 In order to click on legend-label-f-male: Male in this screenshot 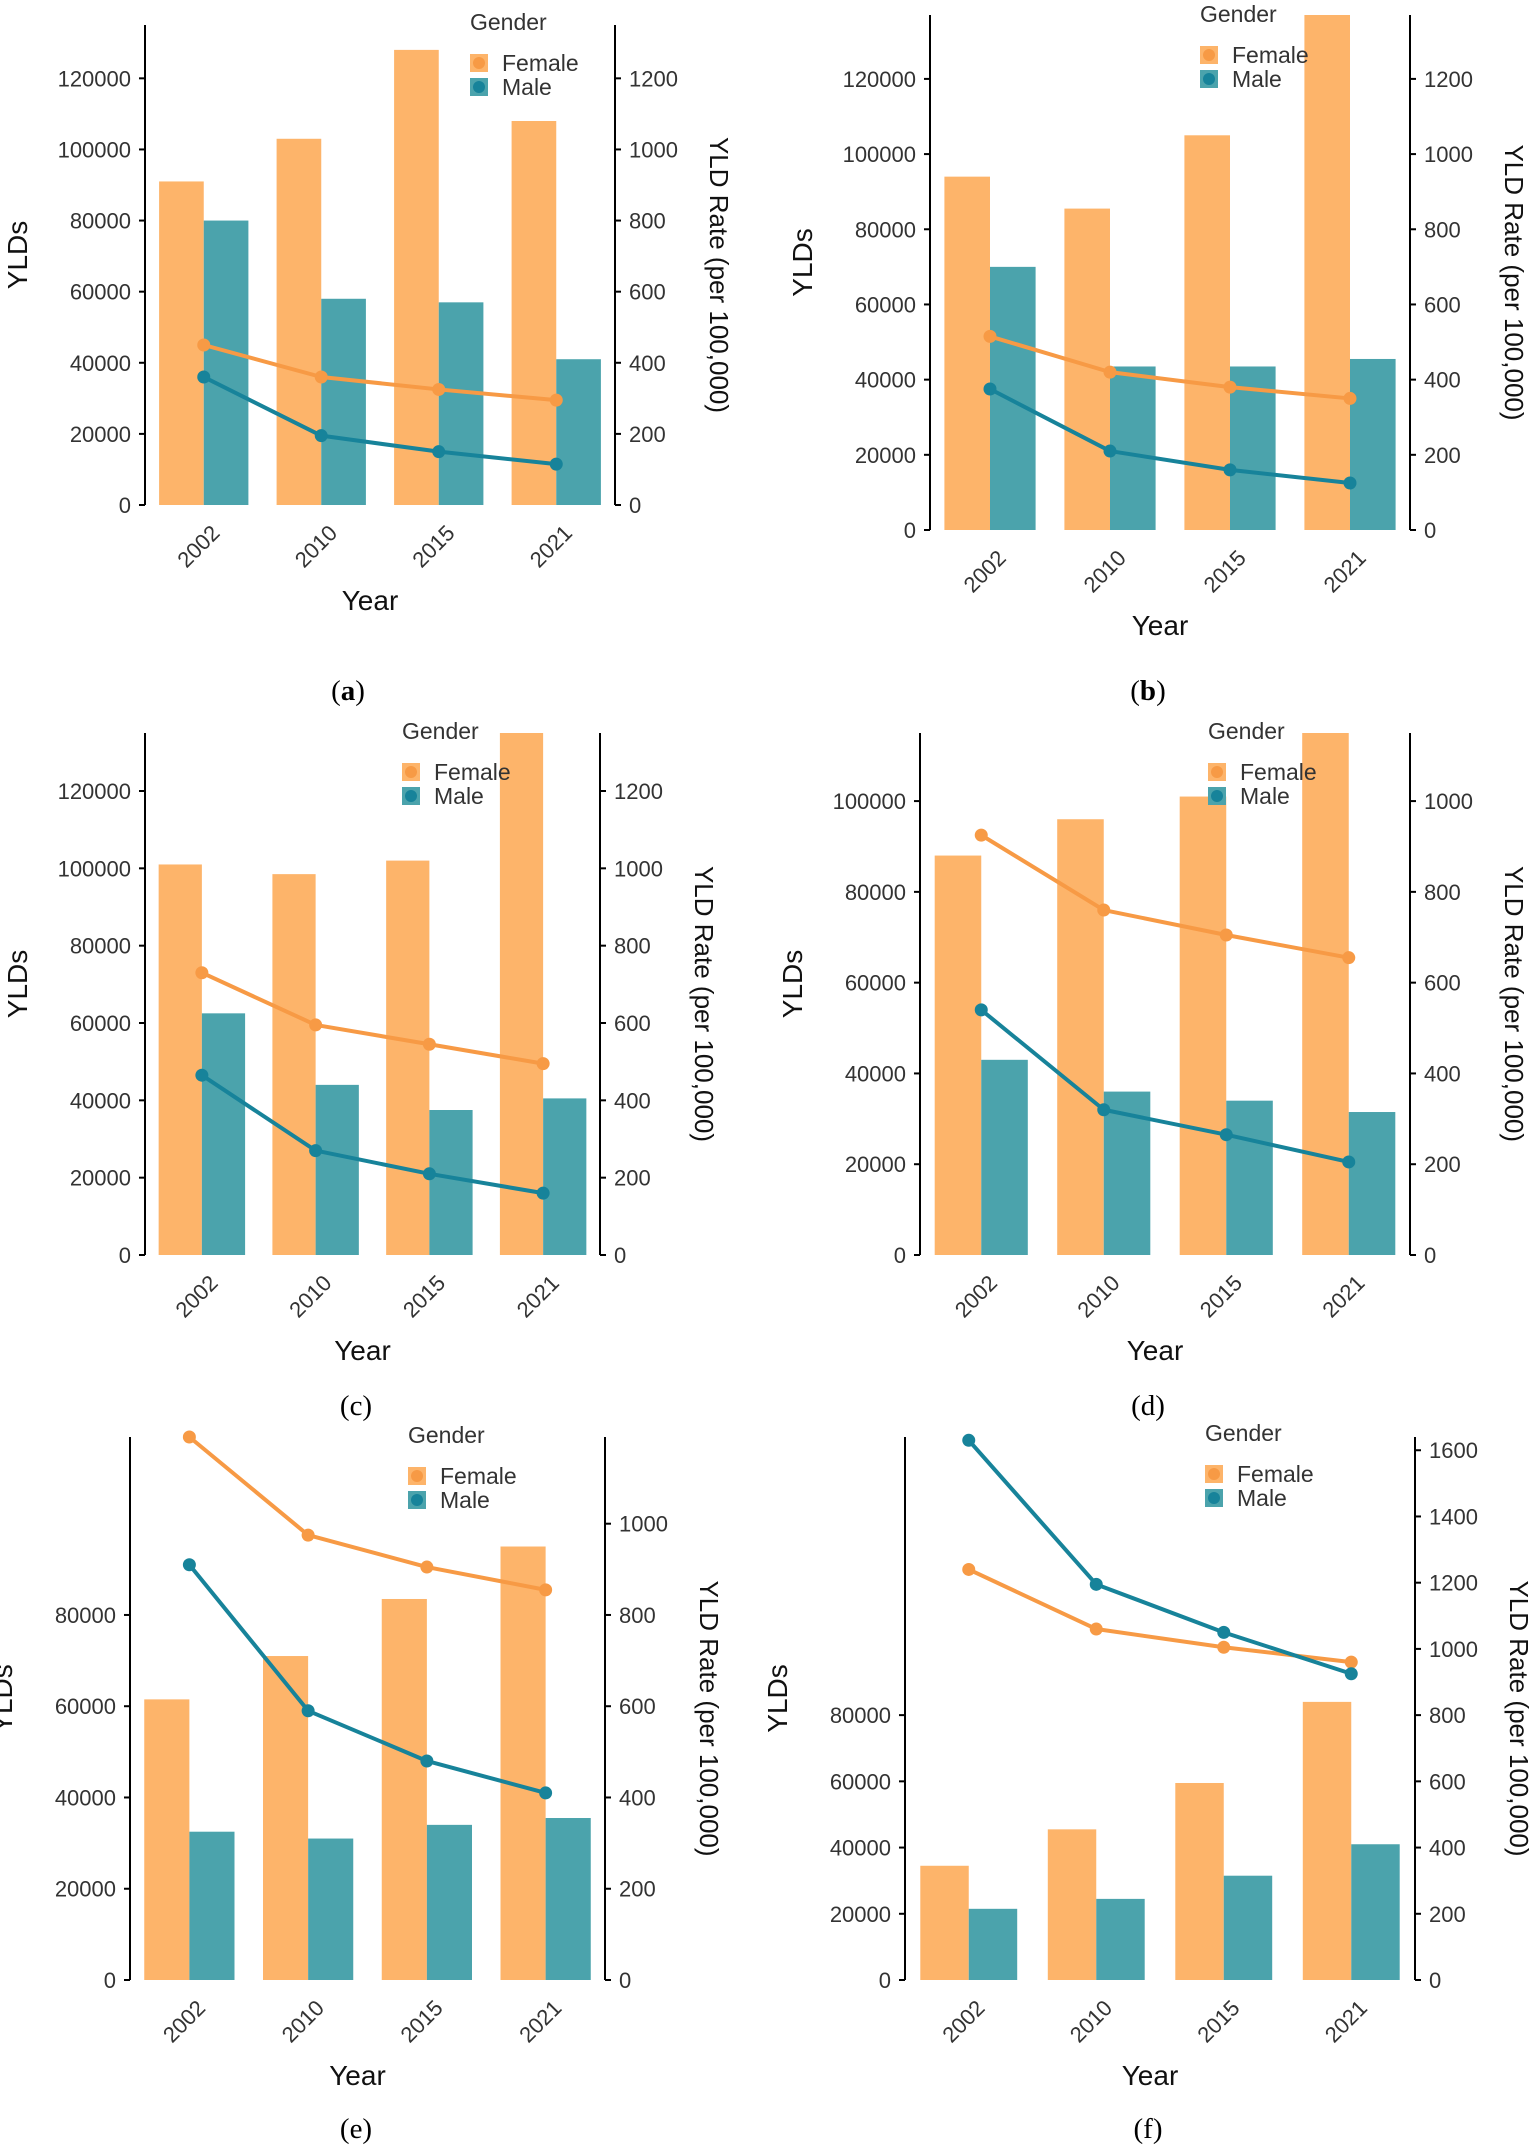, I will do `click(1262, 1498)`.